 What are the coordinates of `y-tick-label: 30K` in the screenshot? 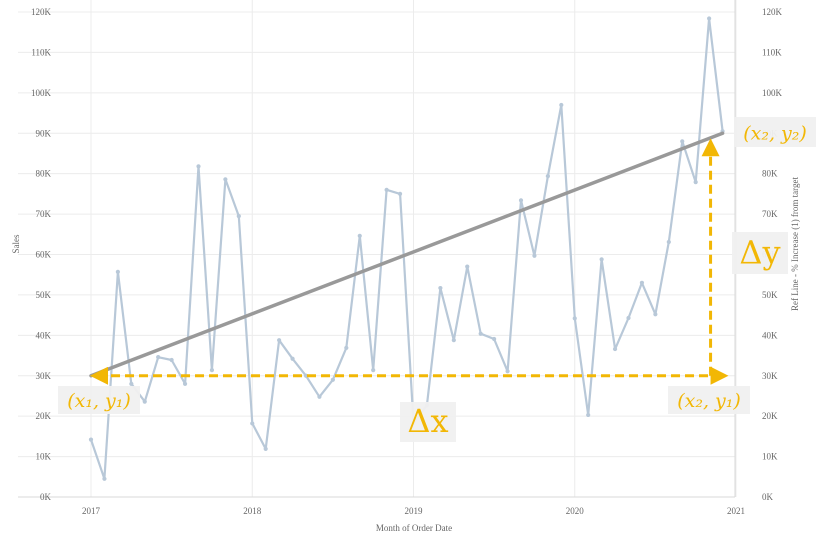 It's located at (44, 376).